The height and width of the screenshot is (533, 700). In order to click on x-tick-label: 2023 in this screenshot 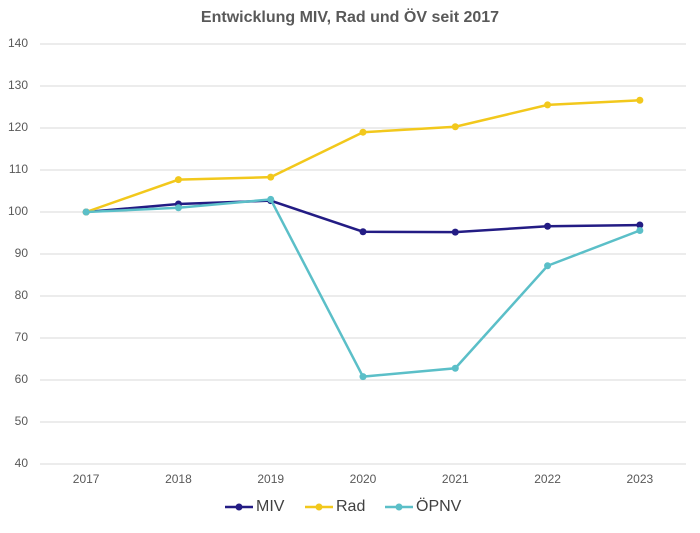, I will do `click(640, 479)`.